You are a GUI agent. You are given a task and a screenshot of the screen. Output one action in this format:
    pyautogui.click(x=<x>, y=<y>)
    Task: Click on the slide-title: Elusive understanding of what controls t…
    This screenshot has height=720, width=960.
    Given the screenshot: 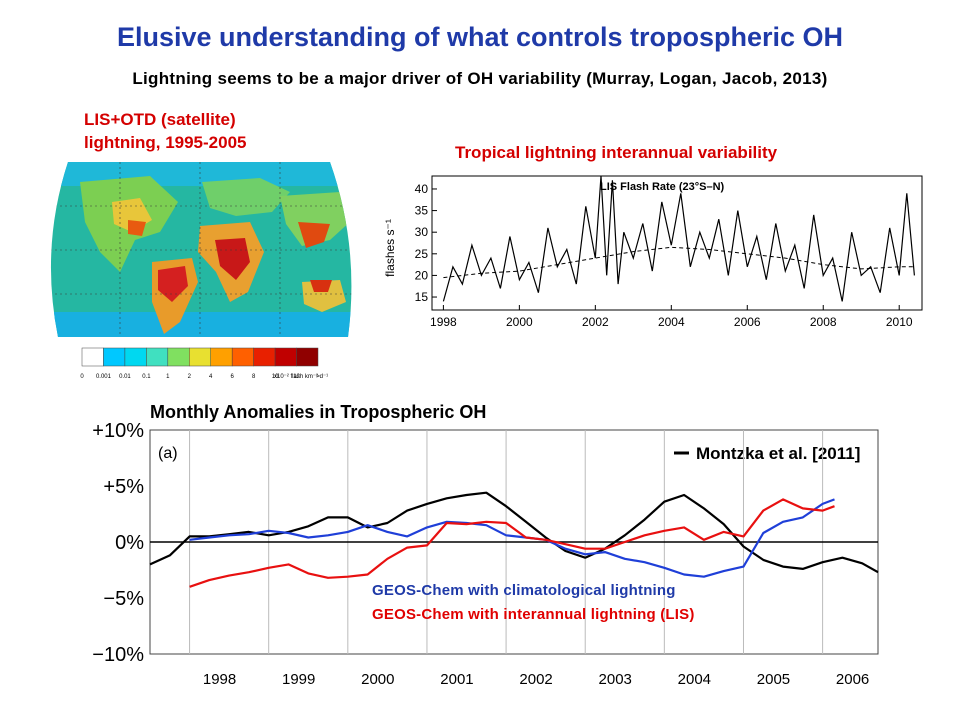 What is the action you would take?
    pyautogui.click(x=480, y=37)
    